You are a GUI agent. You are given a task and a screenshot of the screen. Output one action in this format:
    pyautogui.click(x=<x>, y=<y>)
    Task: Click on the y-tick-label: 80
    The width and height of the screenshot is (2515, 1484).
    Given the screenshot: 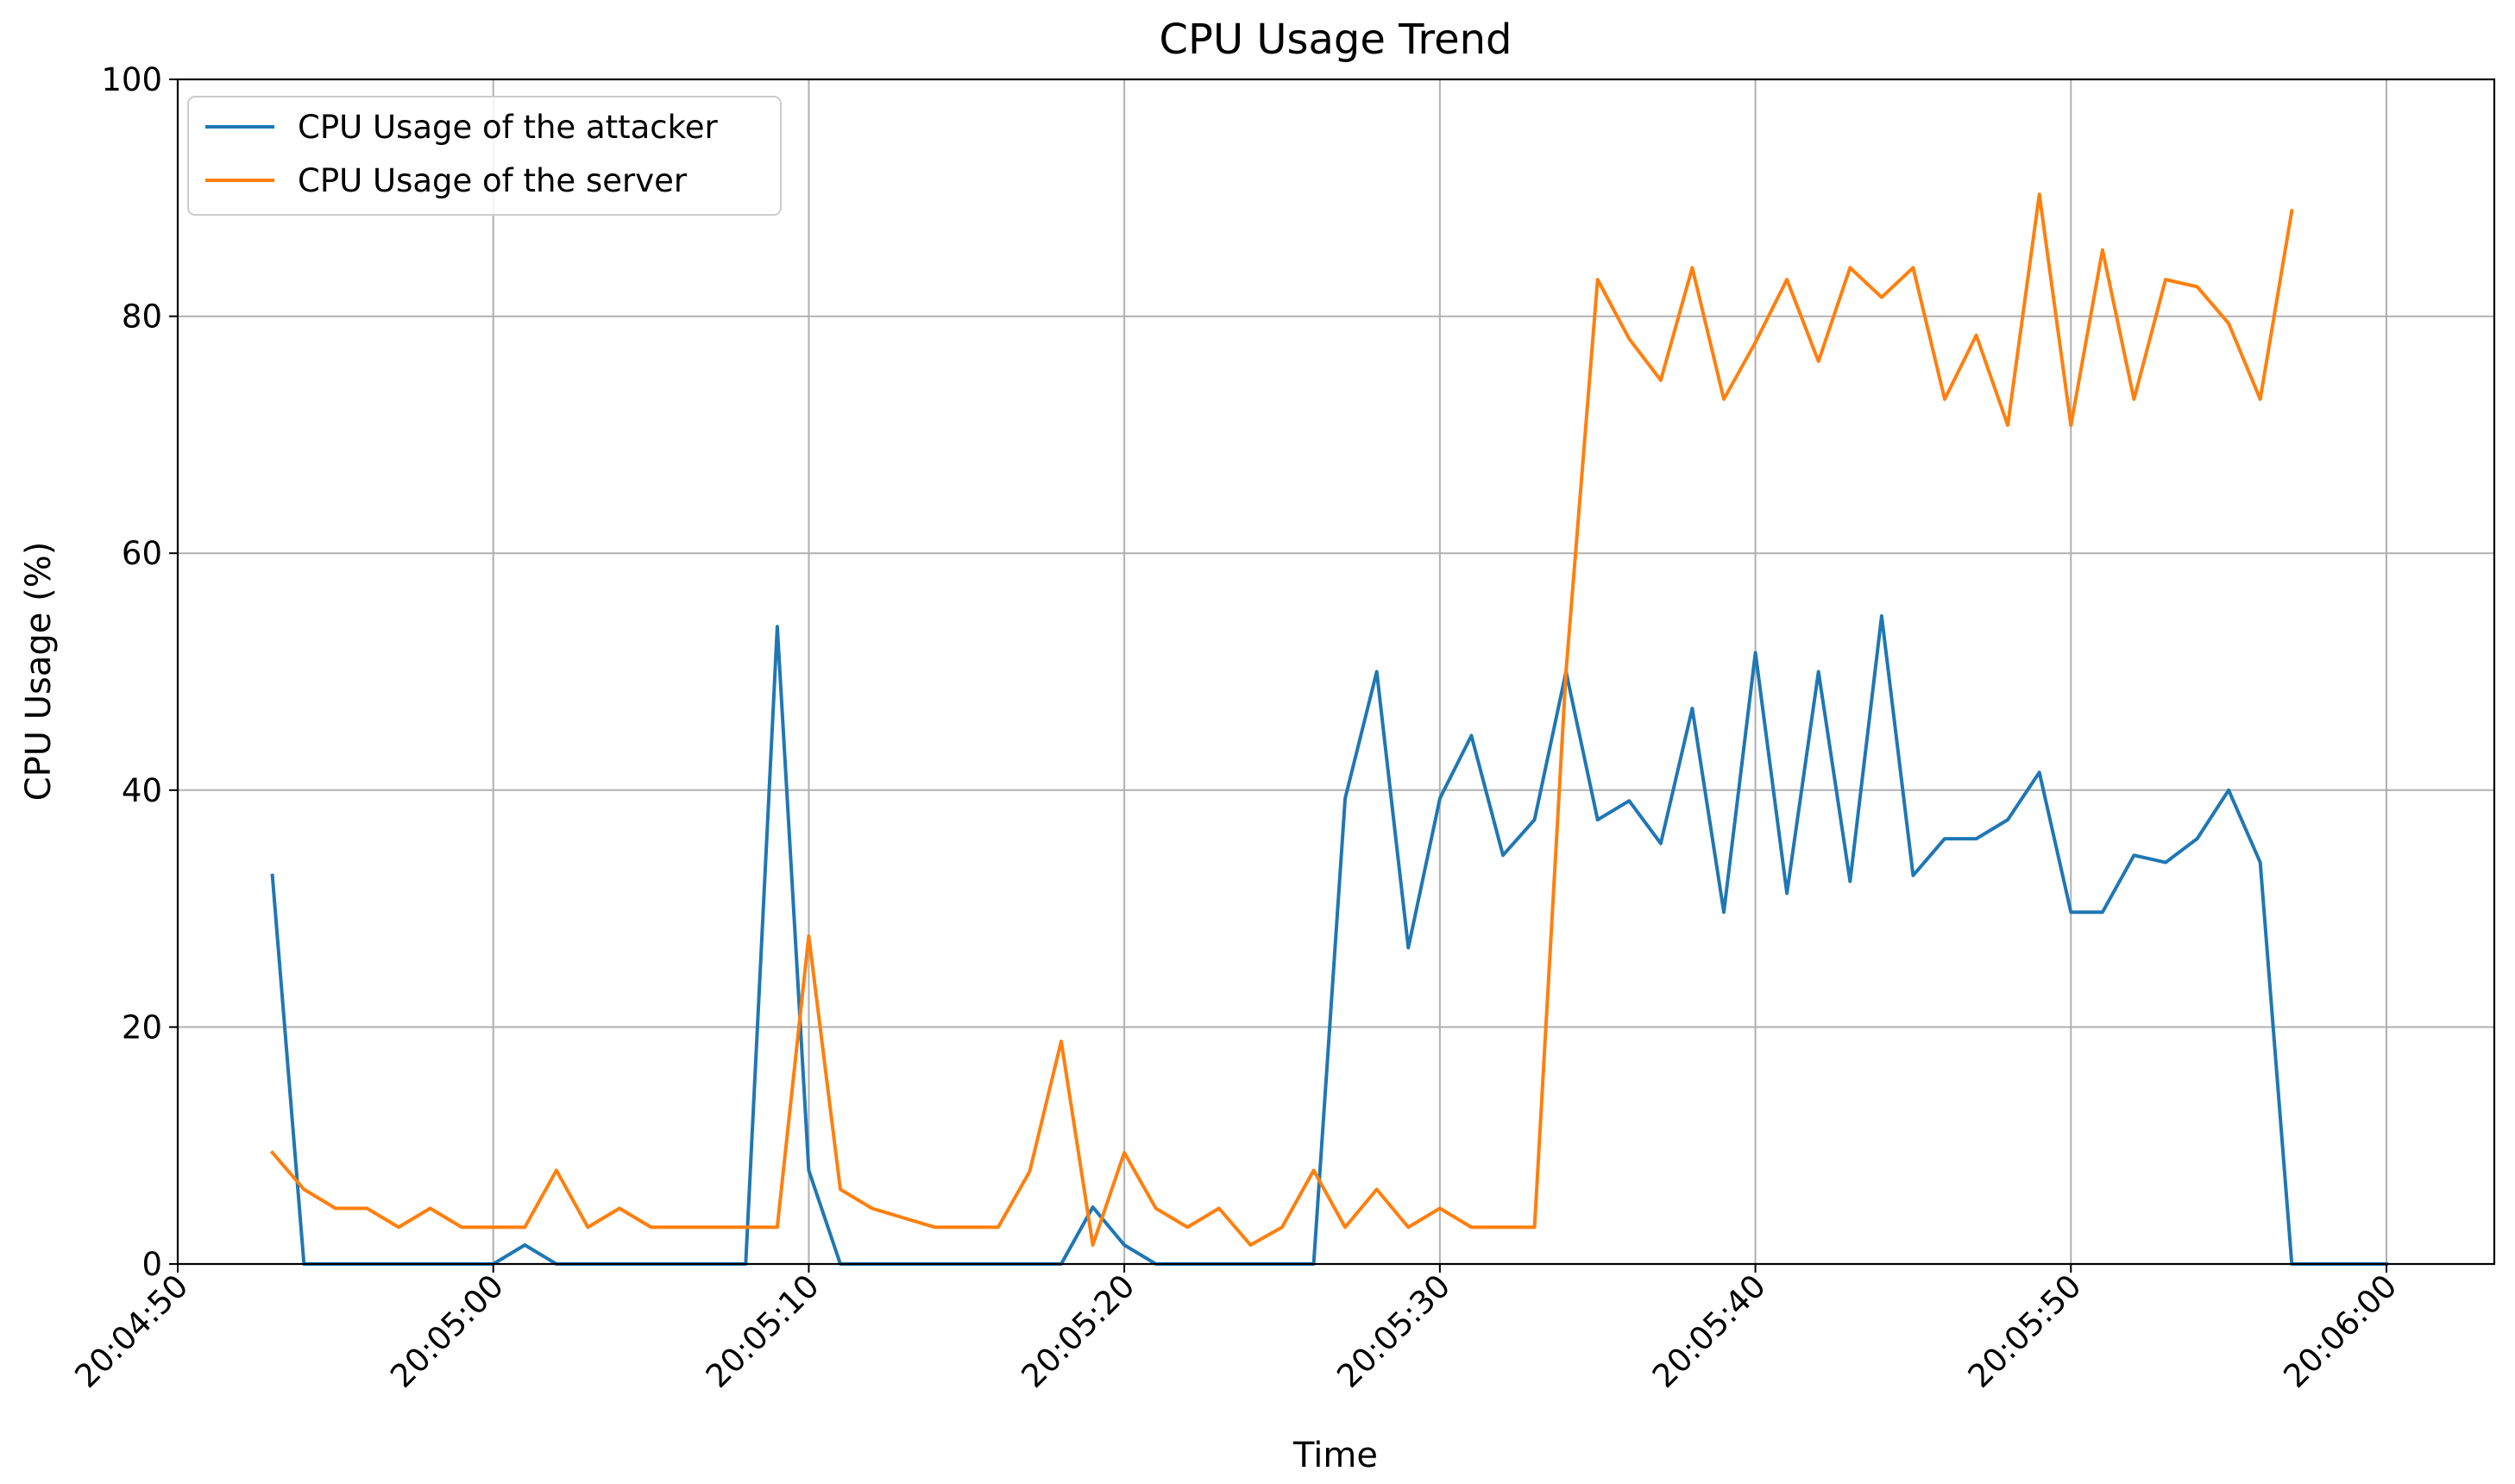 What is the action you would take?
    pyautogui.click(x=142, y=317)
    